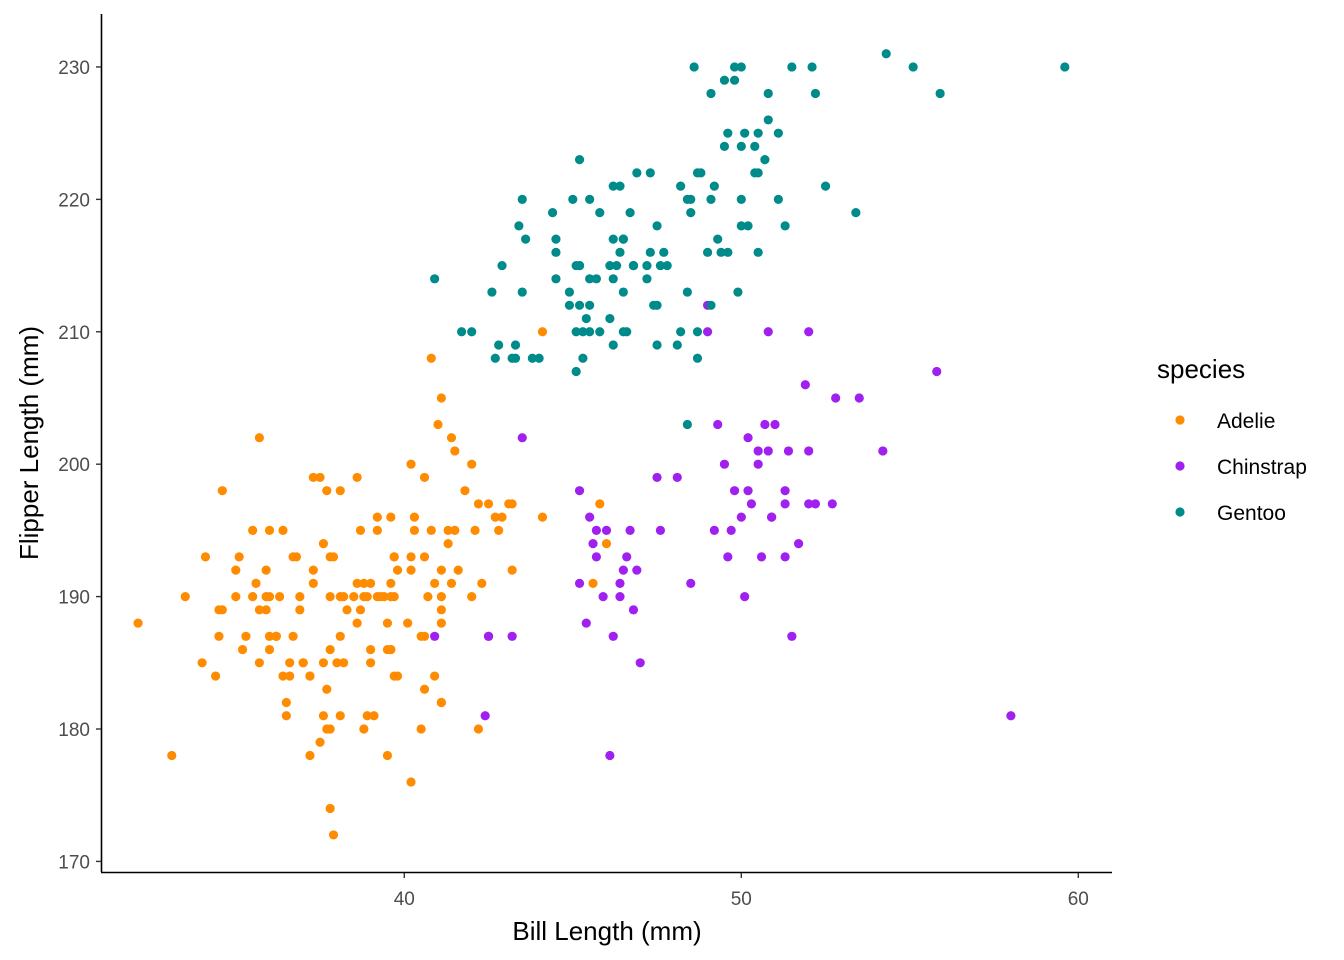 This screenshot has height=960, width=1344. I want to click on legend-key-adelie, so click(1180, 420).